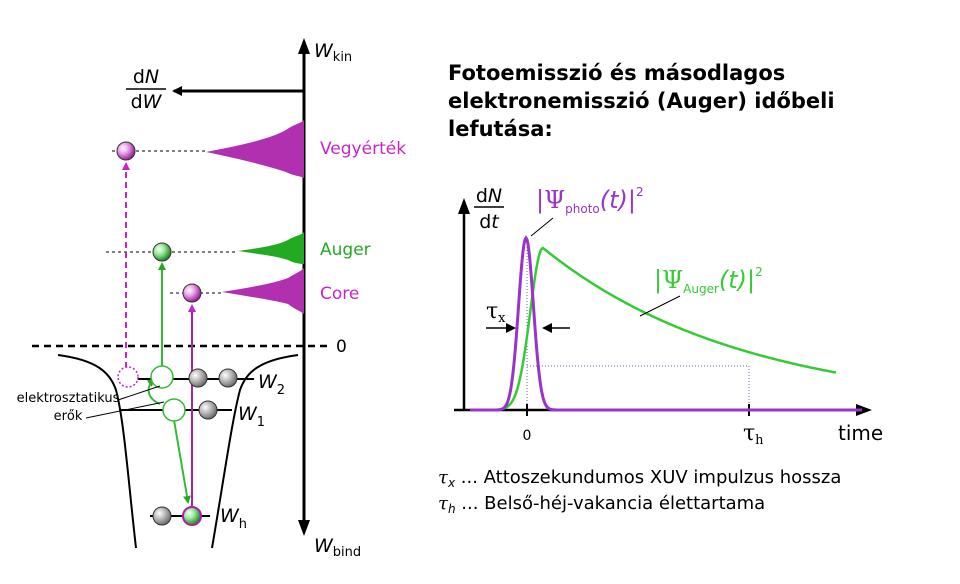 The height and width of the screenshot is (584, 960). I want to click on plot-y-label-num: dN, so click(489, 196).